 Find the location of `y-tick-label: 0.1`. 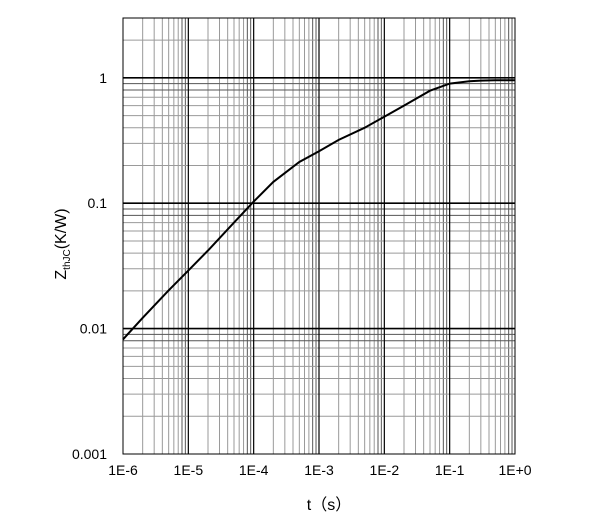

y-tick-label: 0.1 is located at coordinates (98, 203).